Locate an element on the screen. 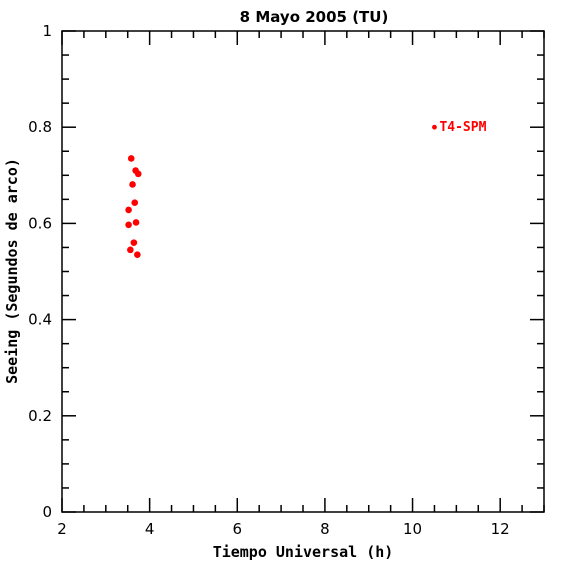 Image resolution: width=574 pixels, height=574 pixels. data-points is located at coordinates (133, 206).